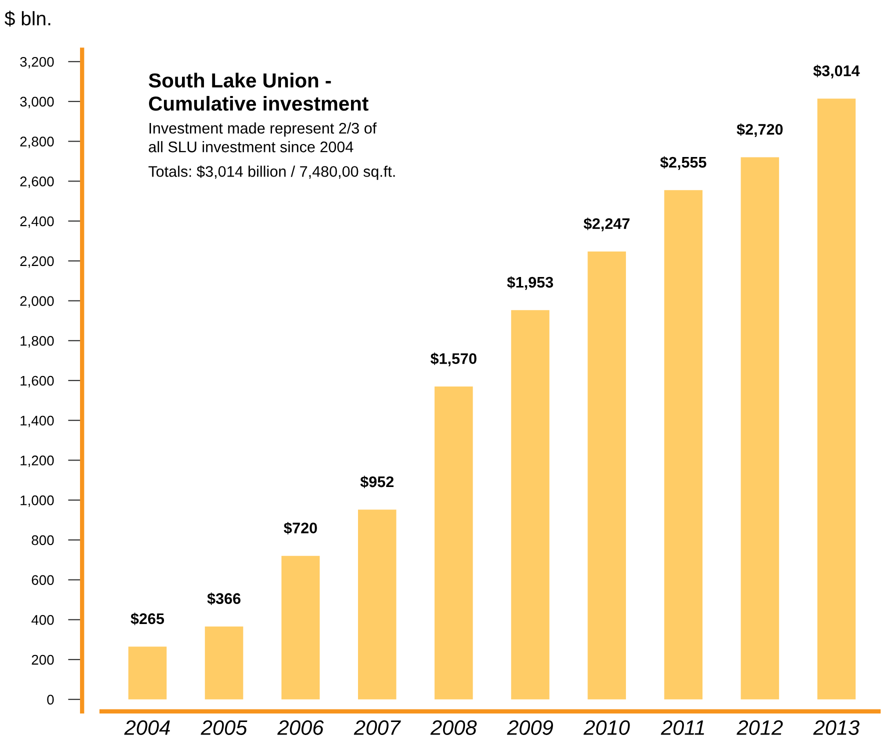  I want to click on y-tick-label: 1,600, so click(37, 382).